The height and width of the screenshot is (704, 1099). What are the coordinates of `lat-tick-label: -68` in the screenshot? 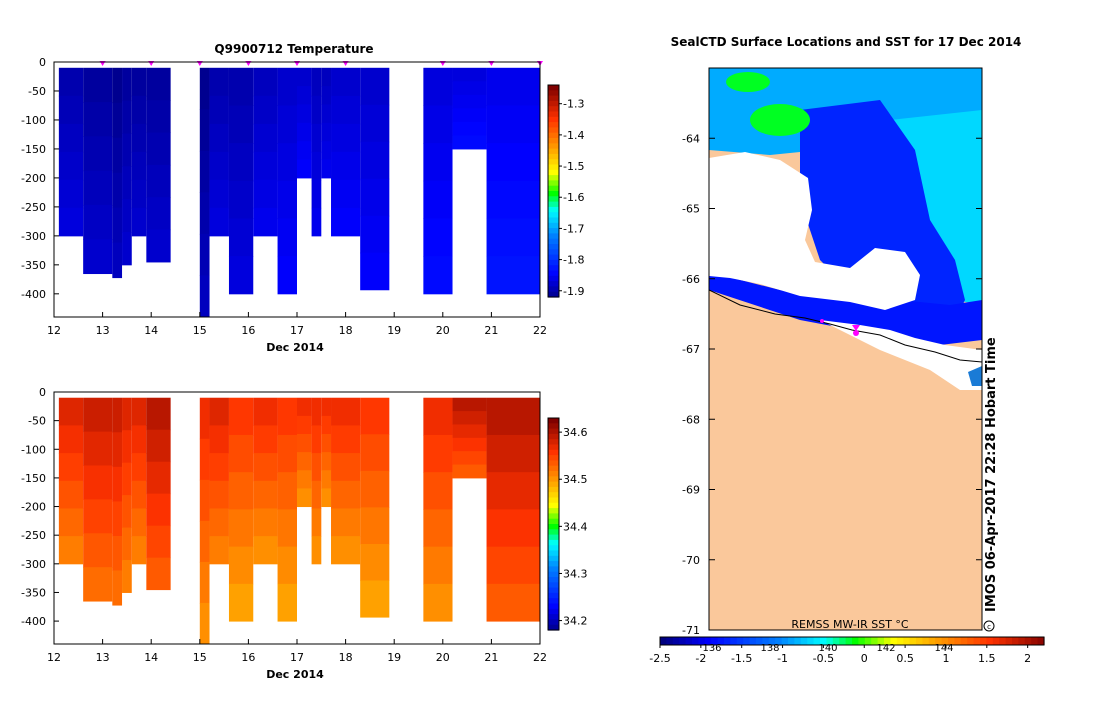 It's located at (691, 419).